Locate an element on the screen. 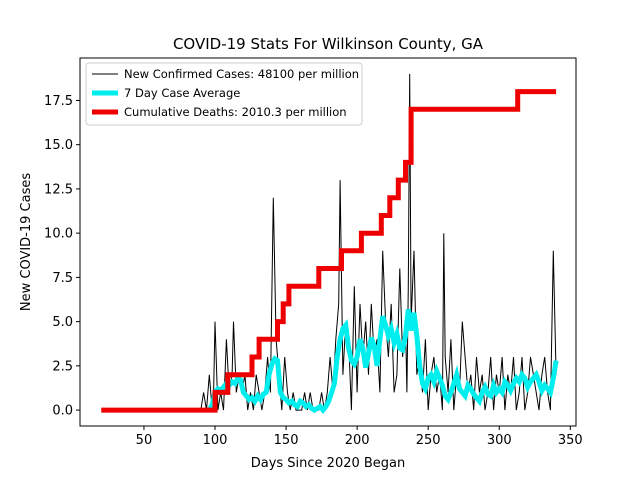 This screenshot has width=640, height=480. x-tick-label: 300 is located at coordinates (499, 440).